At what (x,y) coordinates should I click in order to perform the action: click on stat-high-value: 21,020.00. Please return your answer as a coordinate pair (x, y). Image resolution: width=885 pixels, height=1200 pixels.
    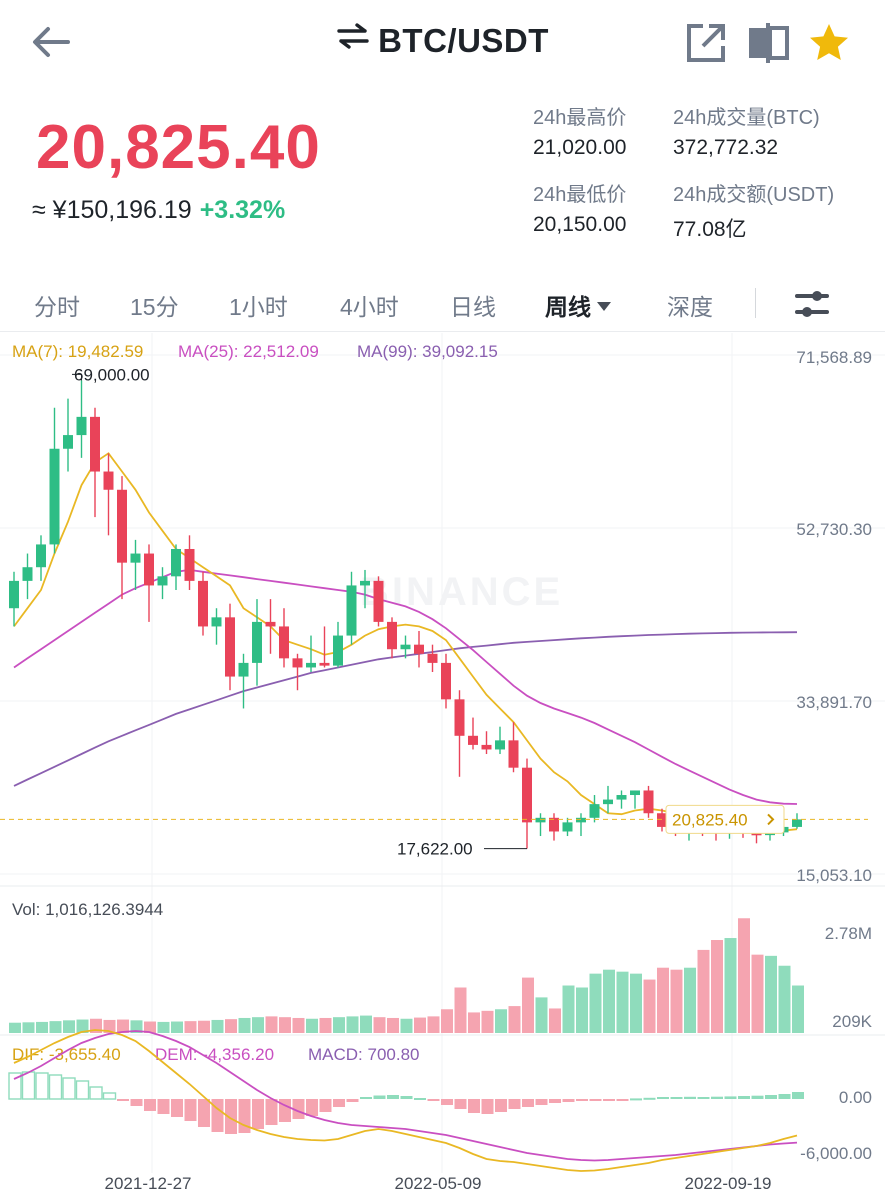
    Looking at the image, I should click on (580, 147).